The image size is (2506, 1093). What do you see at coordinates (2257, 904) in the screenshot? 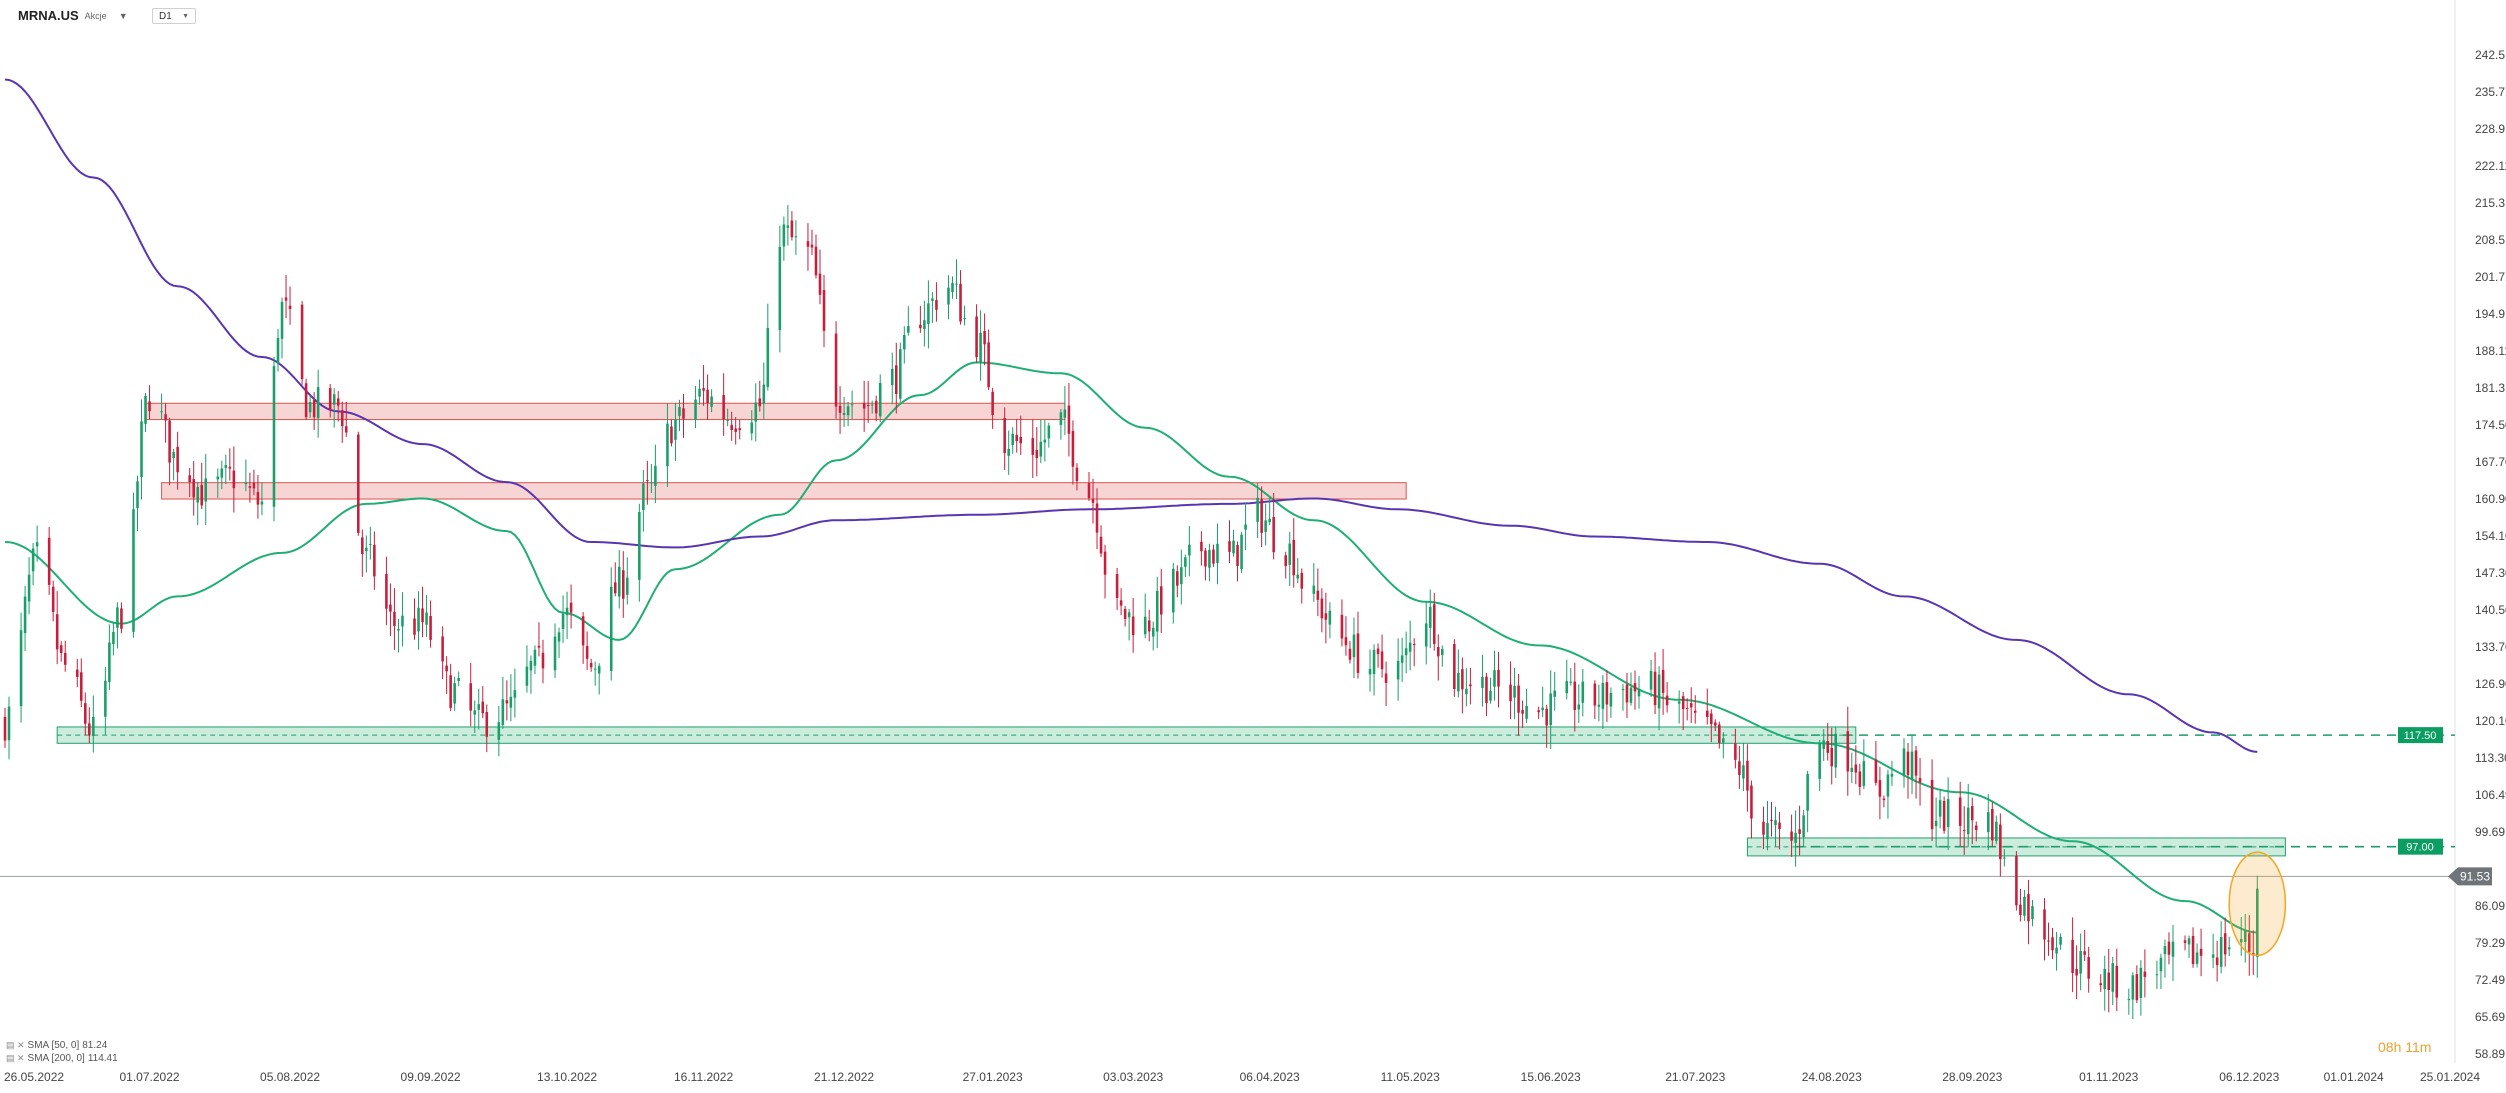
I see `highlight-layer` at bounding box center [2257, 904].